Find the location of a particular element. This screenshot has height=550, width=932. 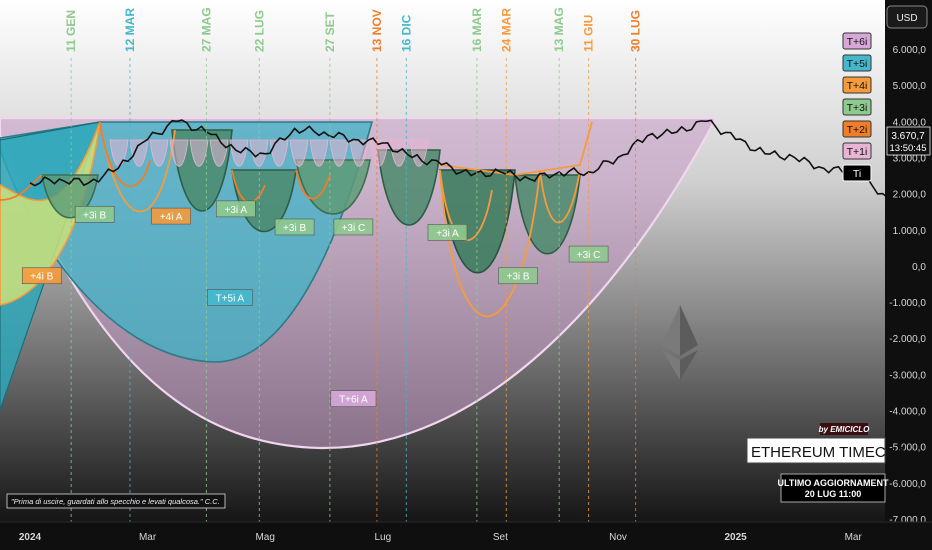

y-tick-10: -4.000,0 is located at coordinates (907, 412).